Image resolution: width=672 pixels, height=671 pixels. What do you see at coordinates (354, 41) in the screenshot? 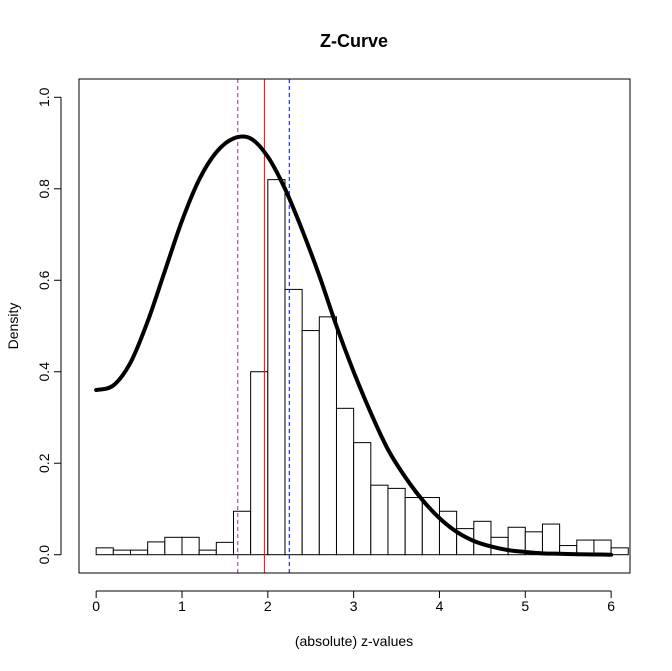
I see `chart-title: Z-Curve` at bounding box center [354, 41].